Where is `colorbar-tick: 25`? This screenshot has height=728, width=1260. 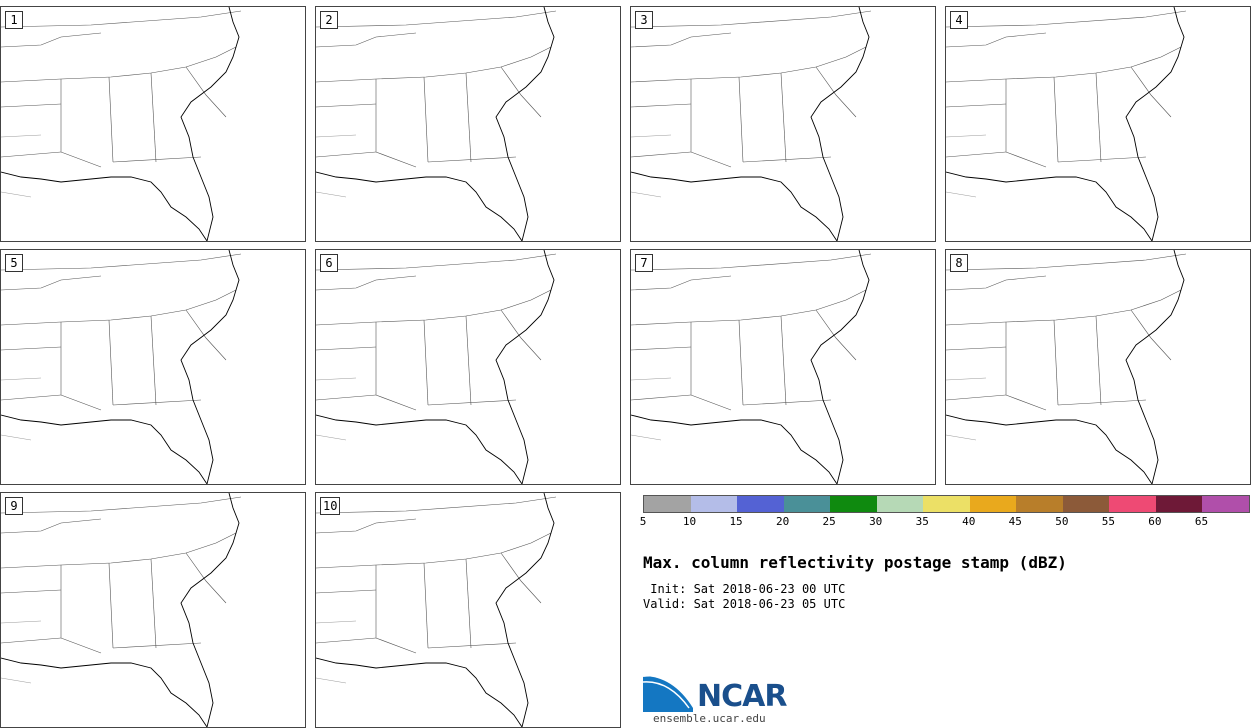
colorbar-tick: 25 is located at coordinates (829, 521).